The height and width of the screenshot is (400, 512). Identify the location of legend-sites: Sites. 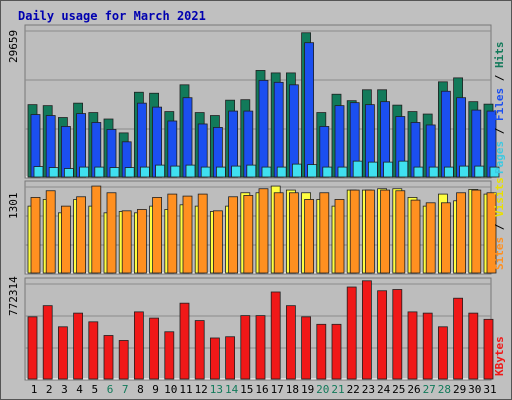
(499, 253).